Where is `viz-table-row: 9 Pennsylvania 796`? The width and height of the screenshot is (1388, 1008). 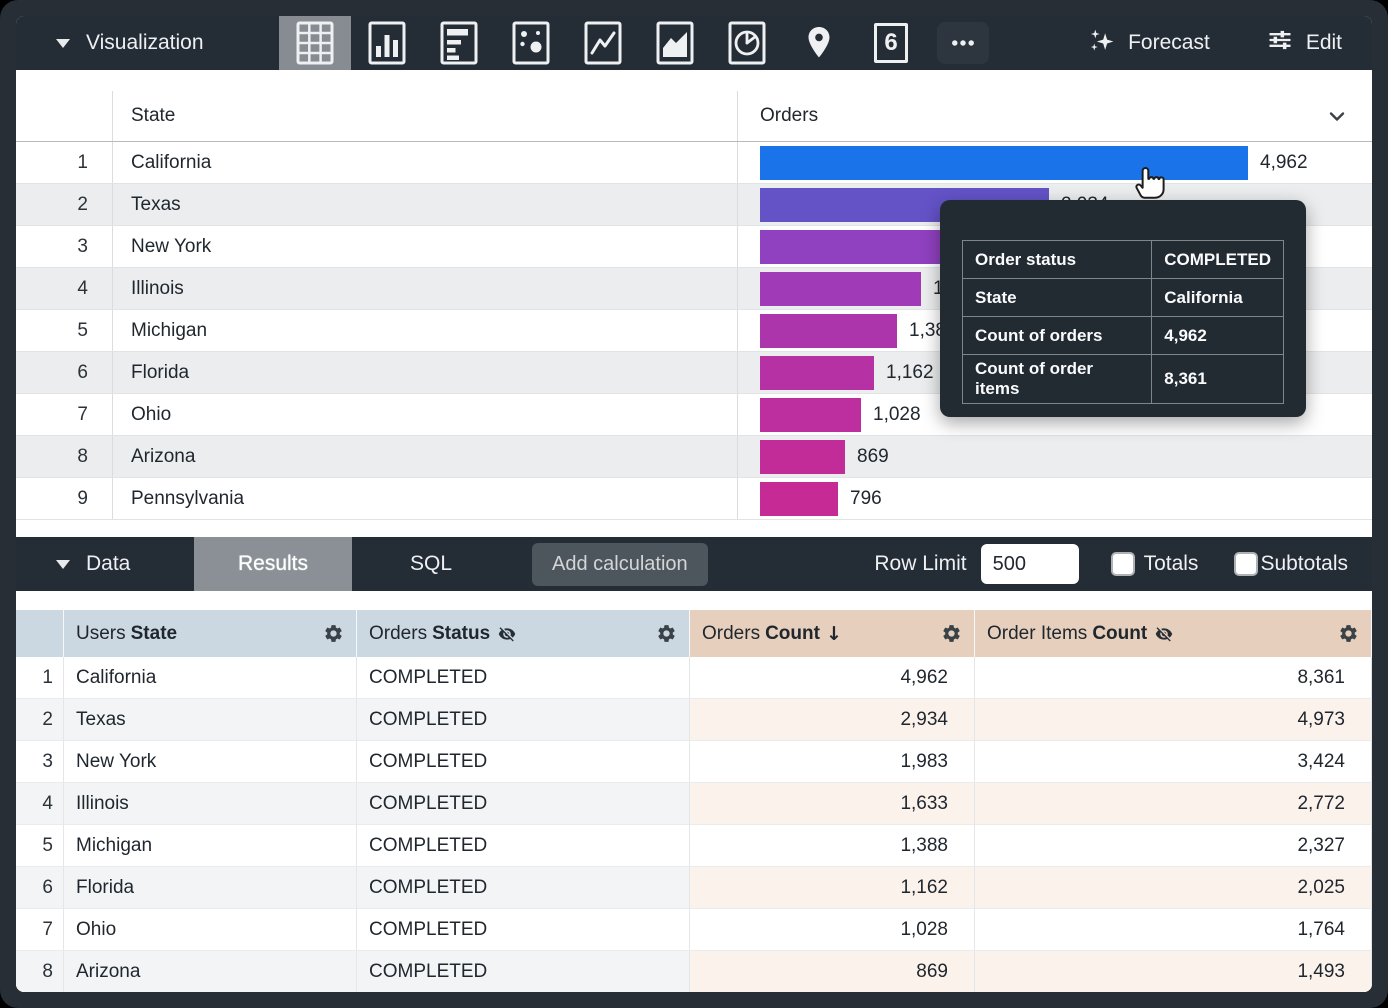
viz-table-row: 9 Pennsylvania 796 is located at coordinates (694, 499).